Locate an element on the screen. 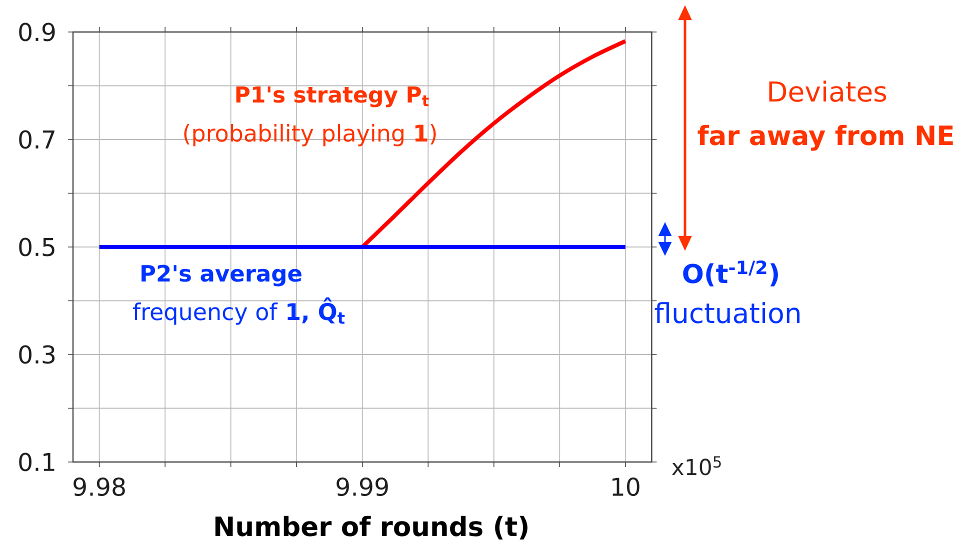 The width and height of the screenshot is (961, 545). x-tick-label: 10 is located at coordinates (626, 487).